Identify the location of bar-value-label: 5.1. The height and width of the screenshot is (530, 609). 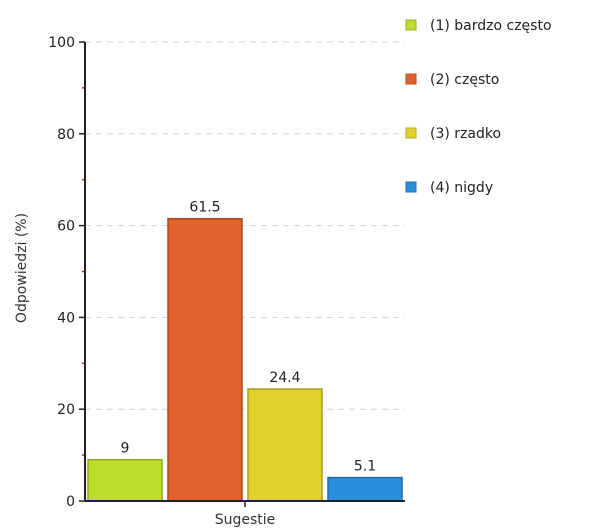
(365, 467).